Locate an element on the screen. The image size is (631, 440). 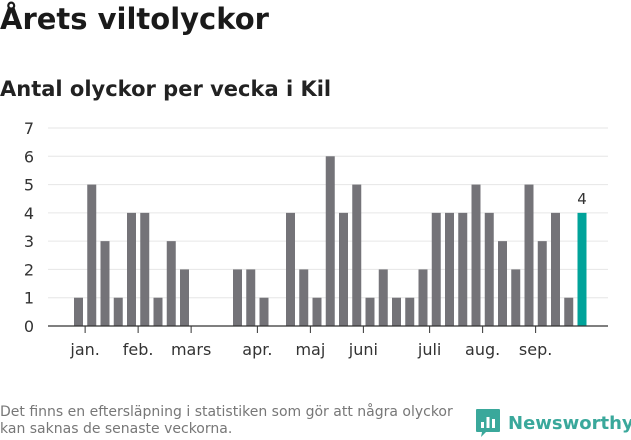
chart-title: Årets viltolyckor is located at coordinates (134, 19).